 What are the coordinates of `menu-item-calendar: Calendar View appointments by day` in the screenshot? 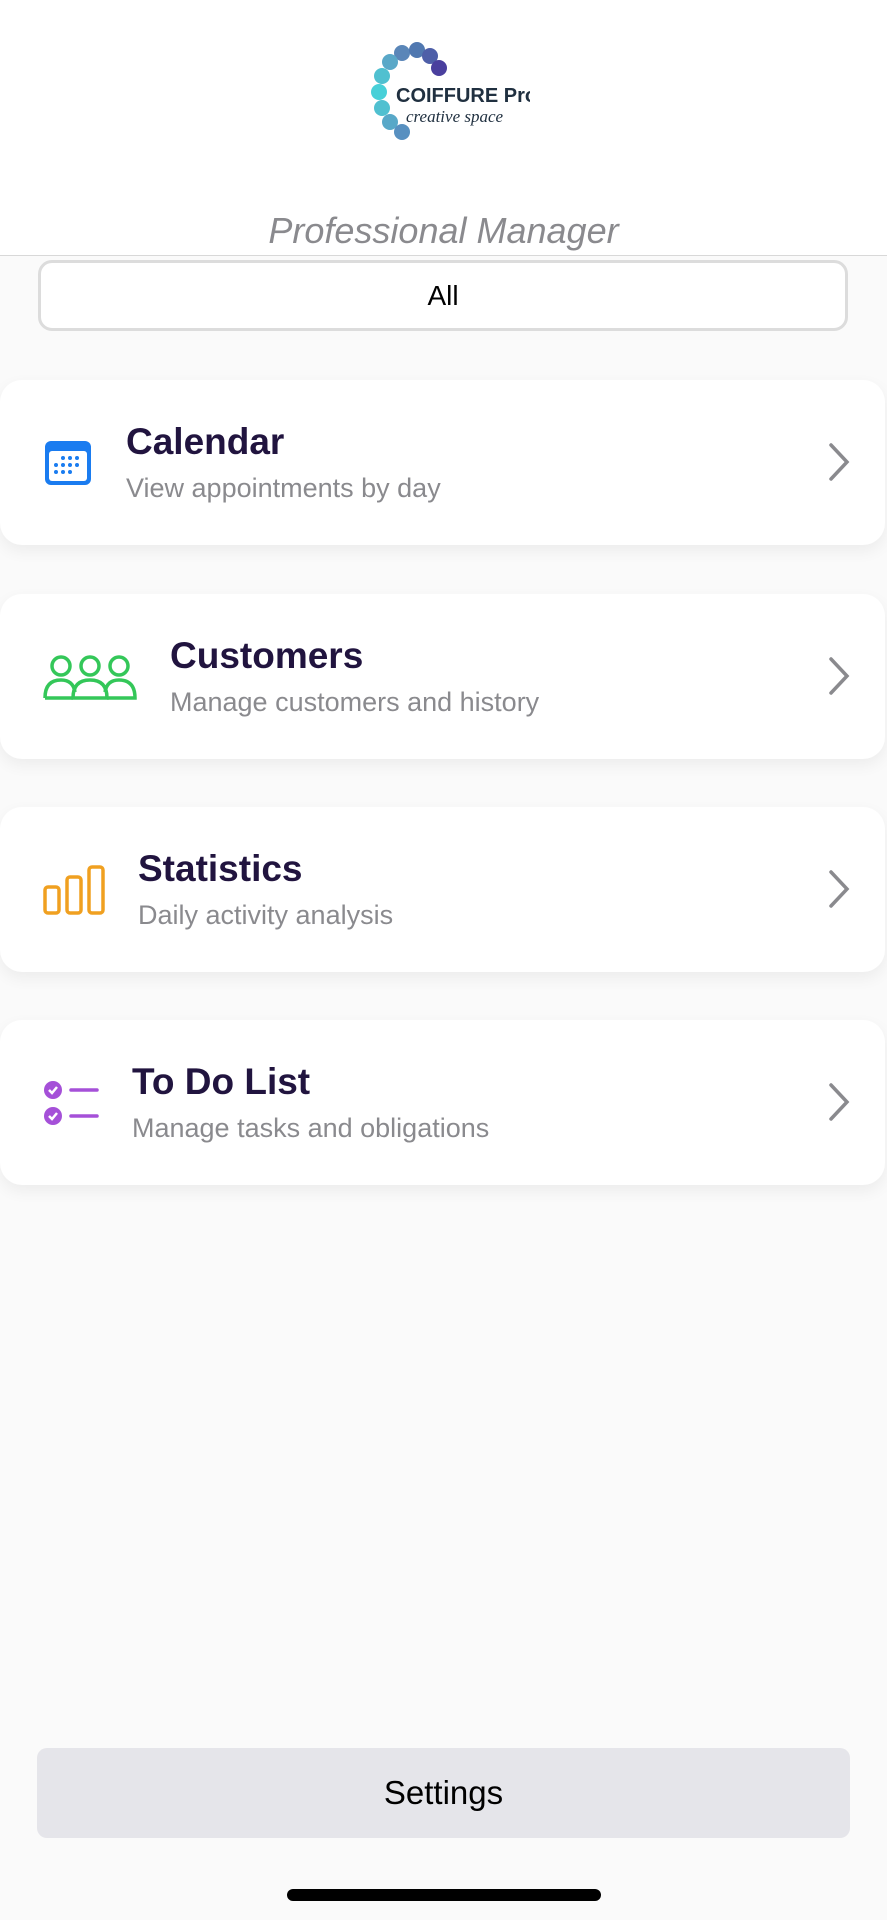 It's located at (442, 462).